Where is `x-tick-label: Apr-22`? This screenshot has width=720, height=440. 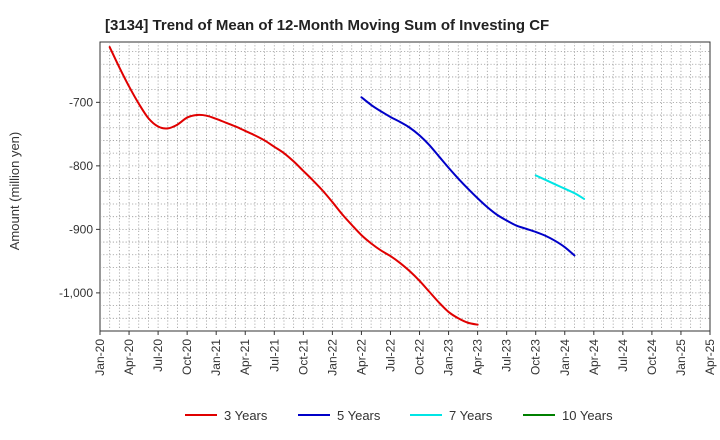
x-tick-label: Apr-22 is located at coordinates (361, 357).